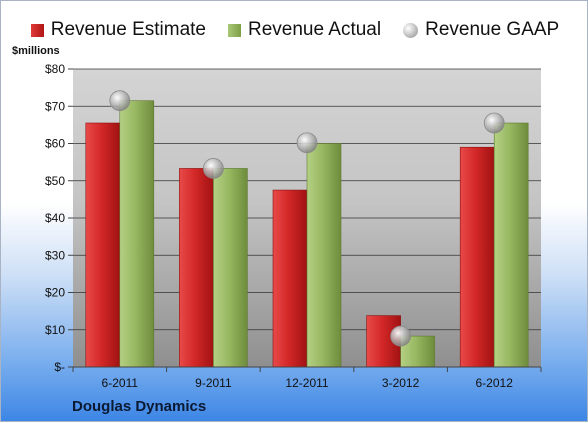  Describe the element at coordinates (213, 383) in the screenshot. I see `x-tick-label: 9-2011` at that location.